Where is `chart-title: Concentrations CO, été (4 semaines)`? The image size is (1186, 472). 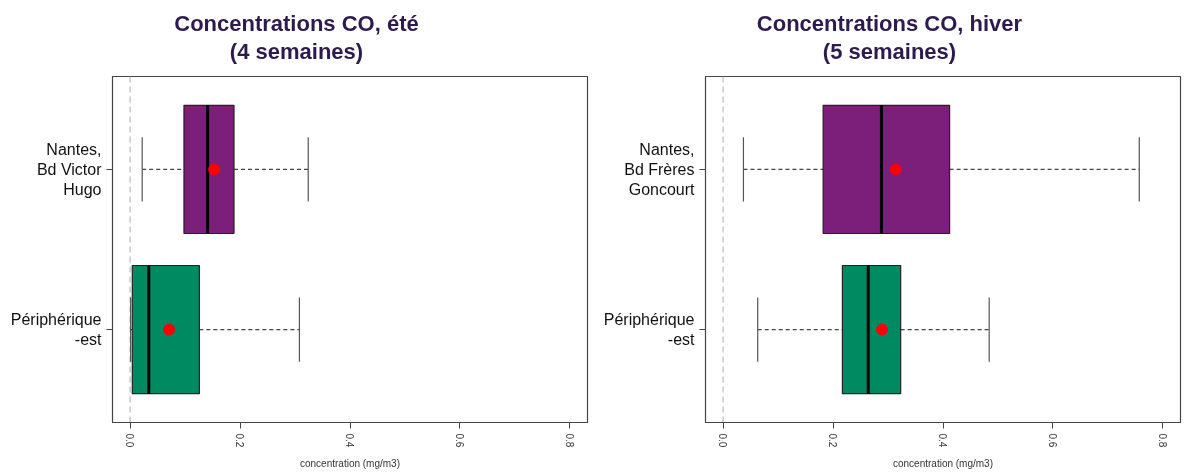 chart-title: Concentrations CO, été (4 semaines) is located at coordinates (296, 38).